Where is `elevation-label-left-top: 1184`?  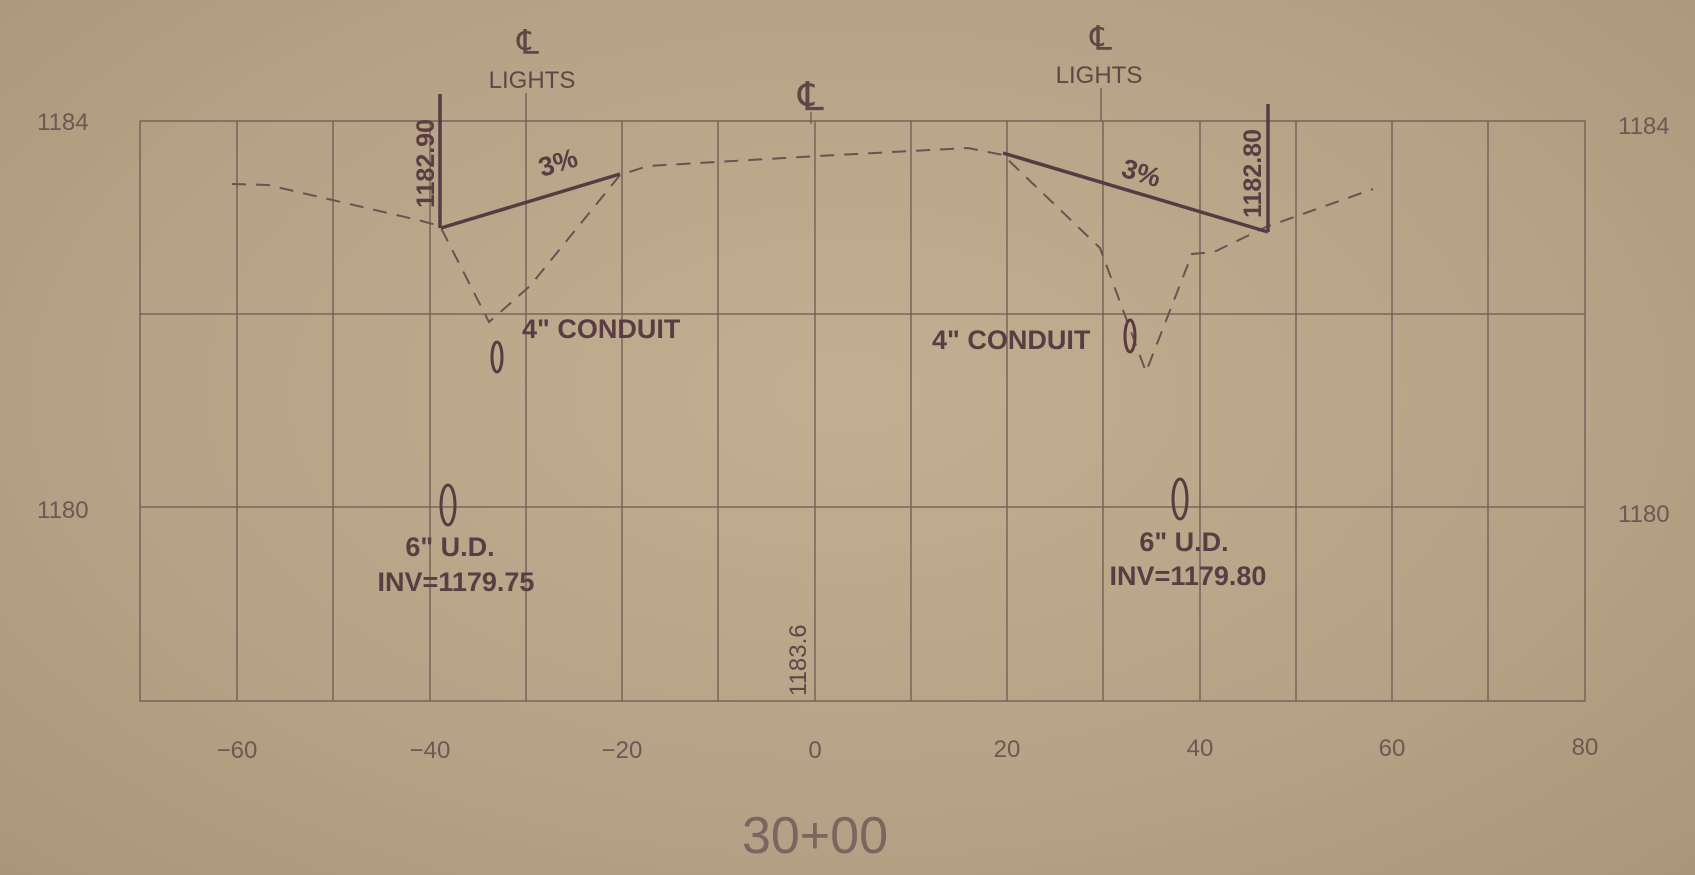
elevation-label-left-top: 1184 is located at coordinates (63, 122).